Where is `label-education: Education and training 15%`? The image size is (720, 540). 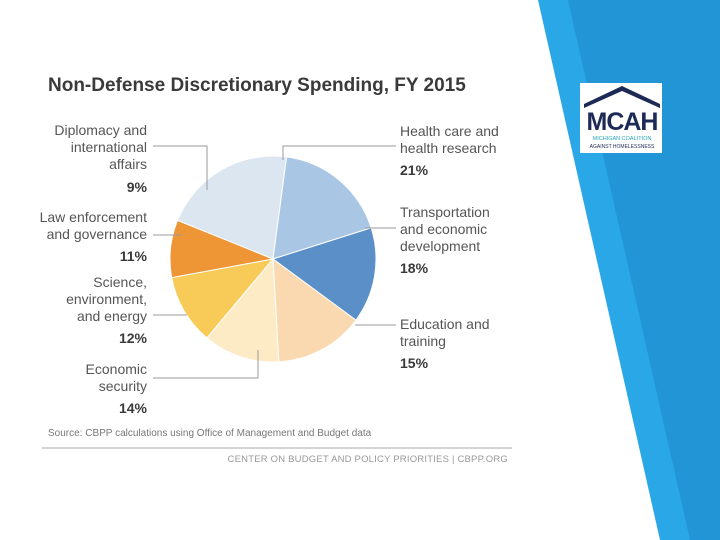
label-education: Education and training 15% is located at coordinates (445, 343).